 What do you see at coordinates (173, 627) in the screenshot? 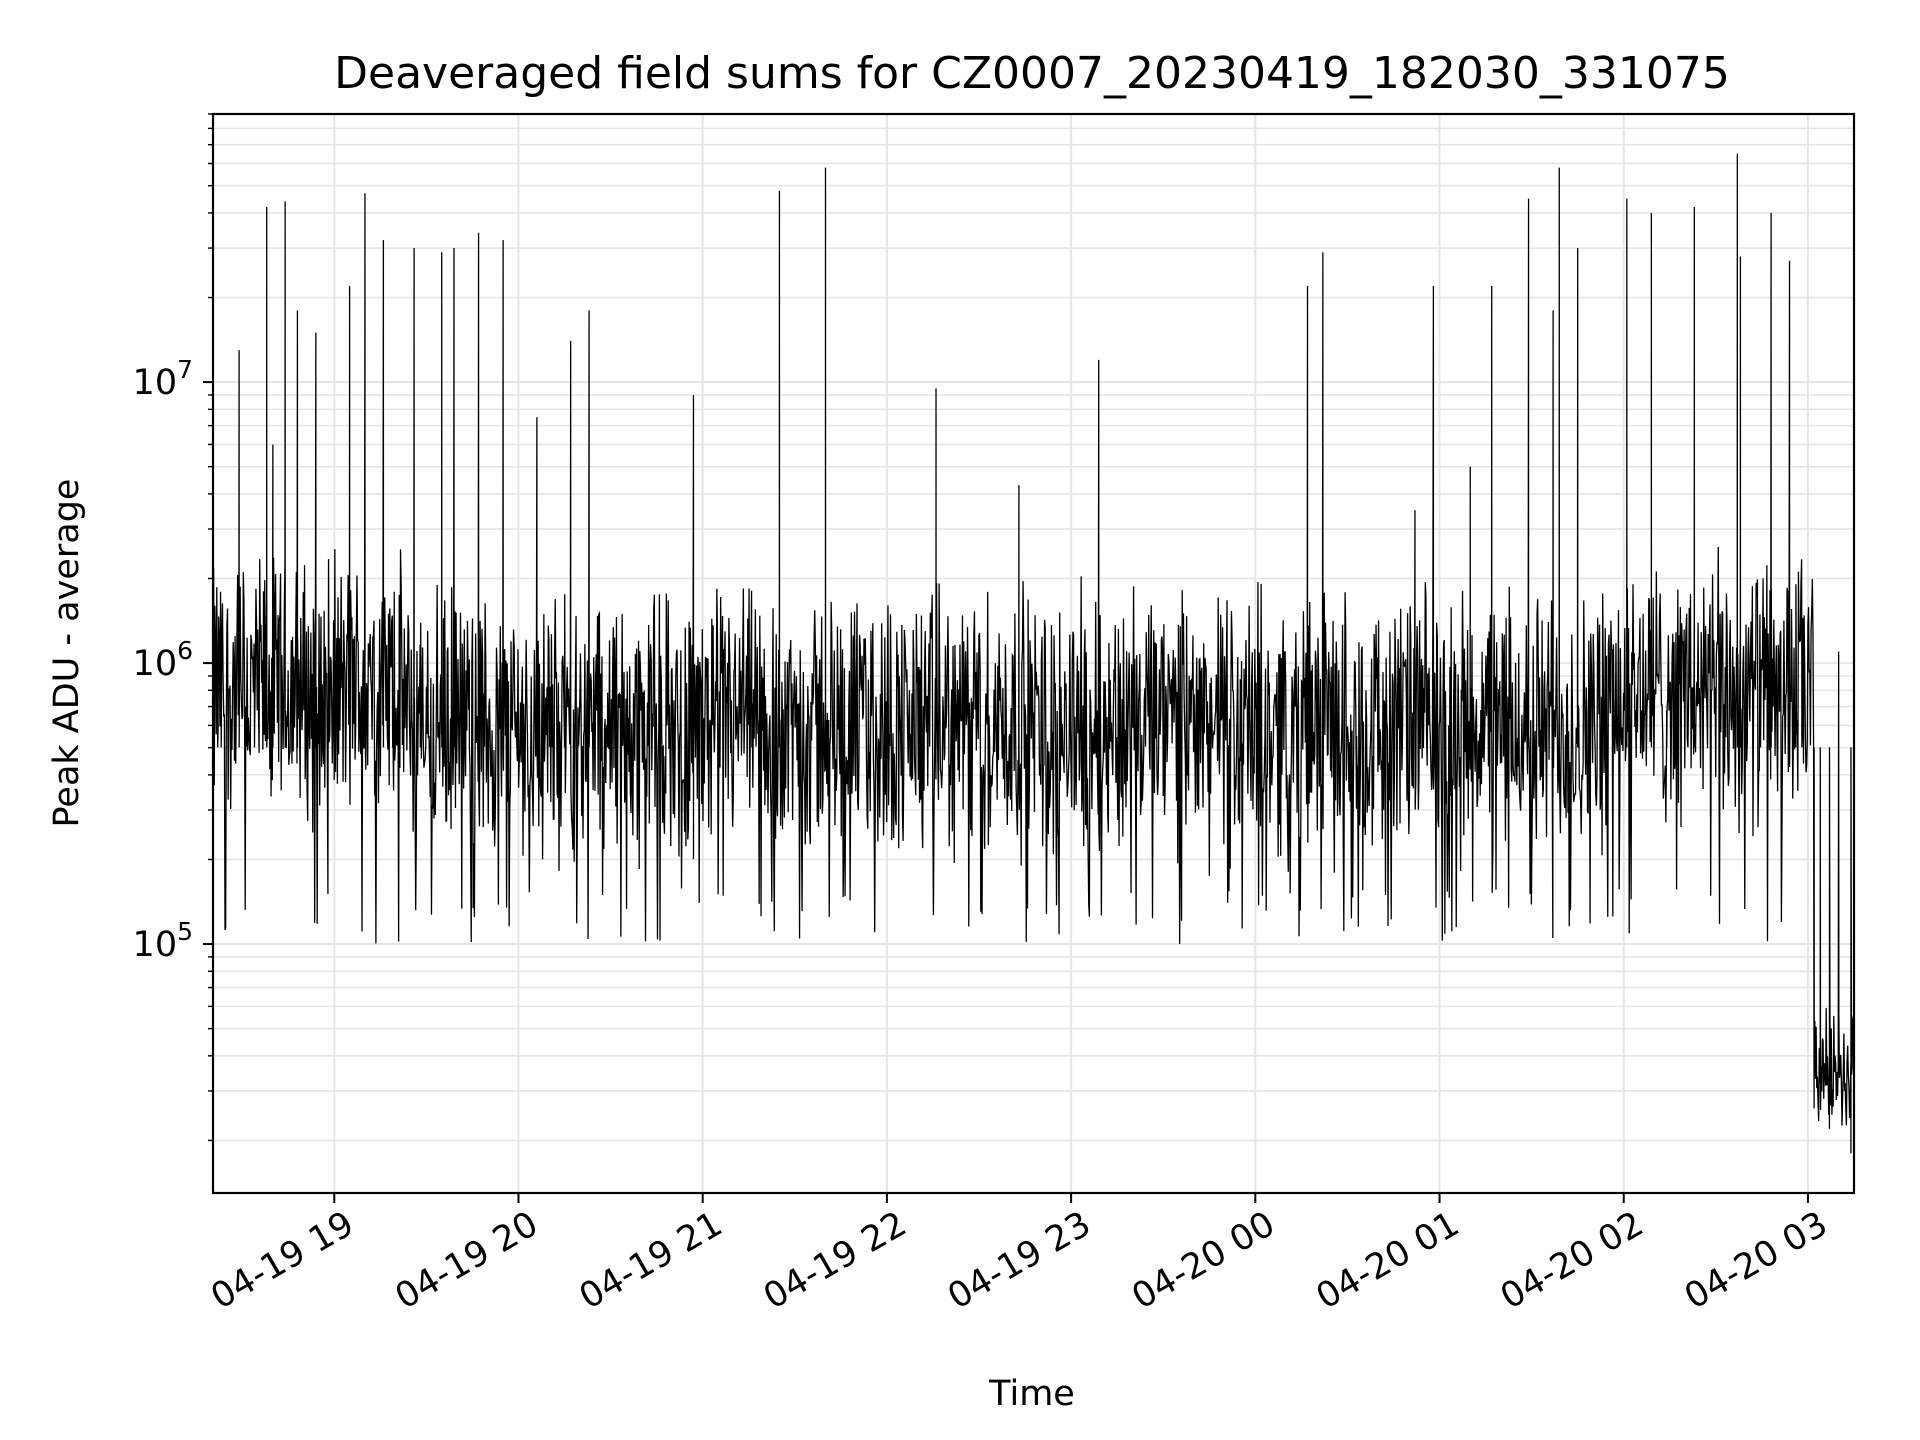
I see `y-axis: 10⁵ 10⁶ 10⁷` at bounding box center [173, 627].